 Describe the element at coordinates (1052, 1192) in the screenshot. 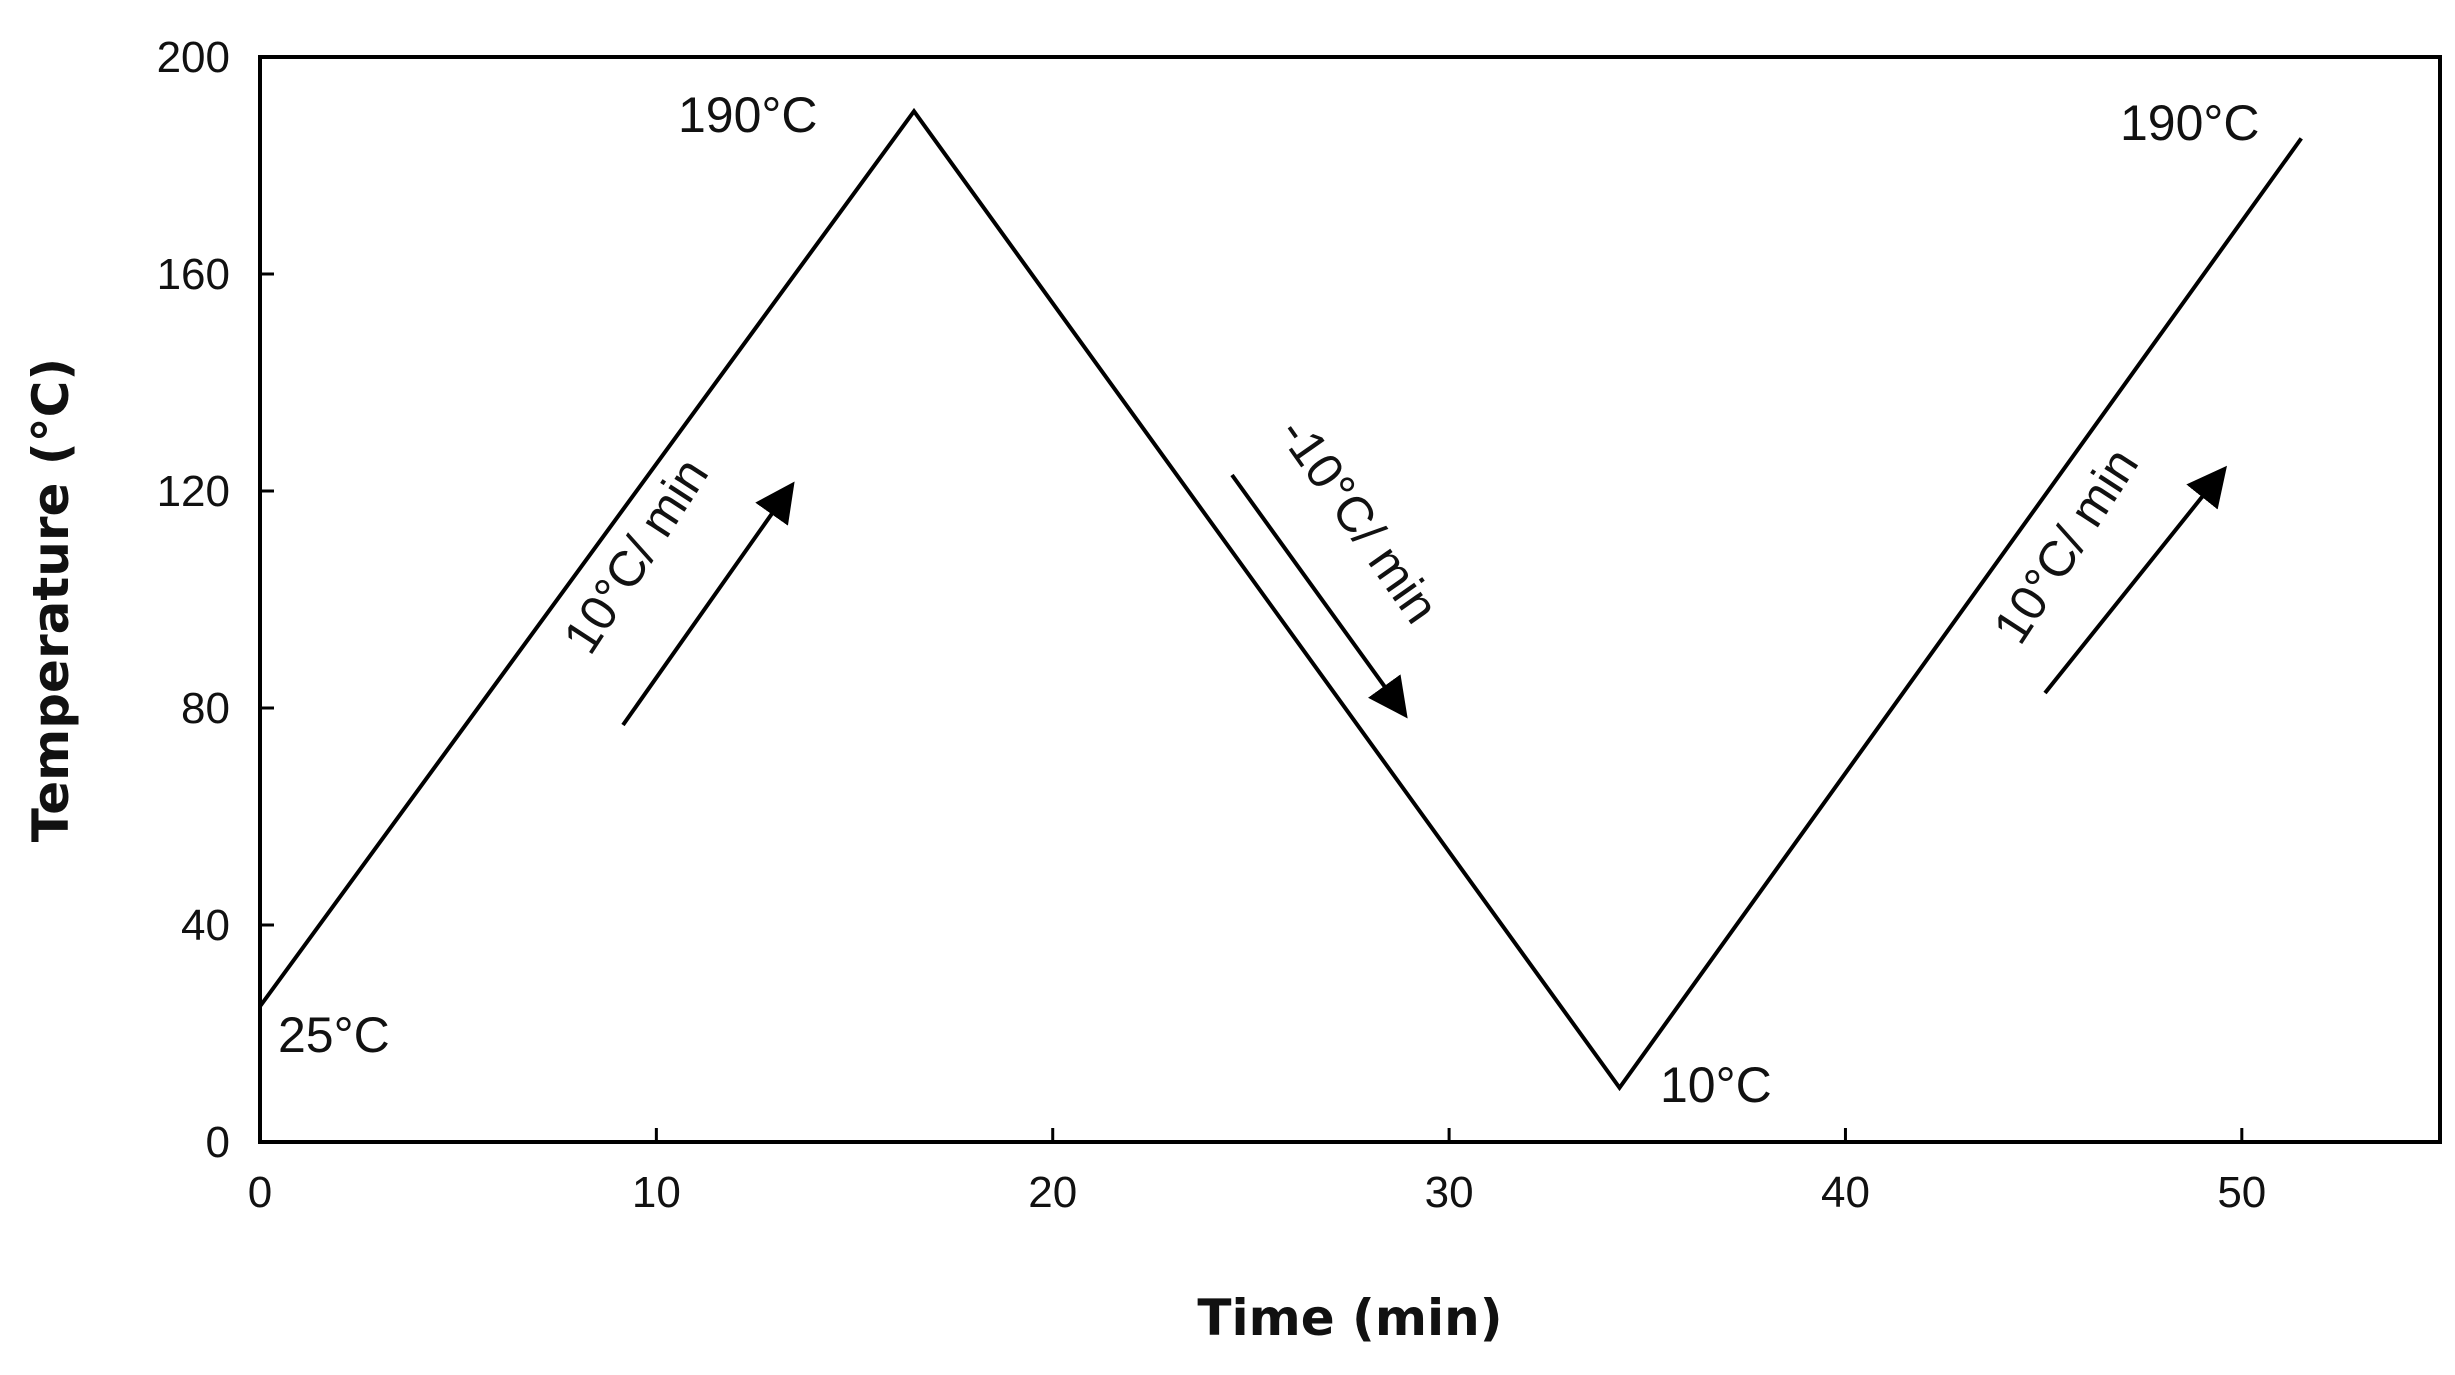

I see `x-tick-label: 20` at that location.